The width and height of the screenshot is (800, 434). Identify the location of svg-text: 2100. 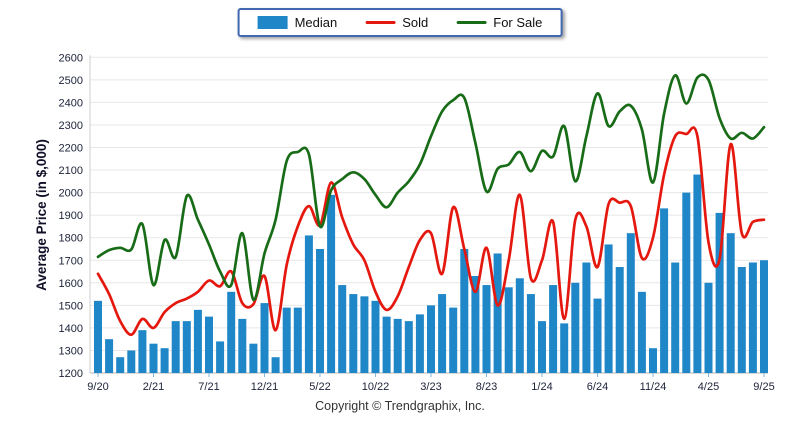
(71, 171).